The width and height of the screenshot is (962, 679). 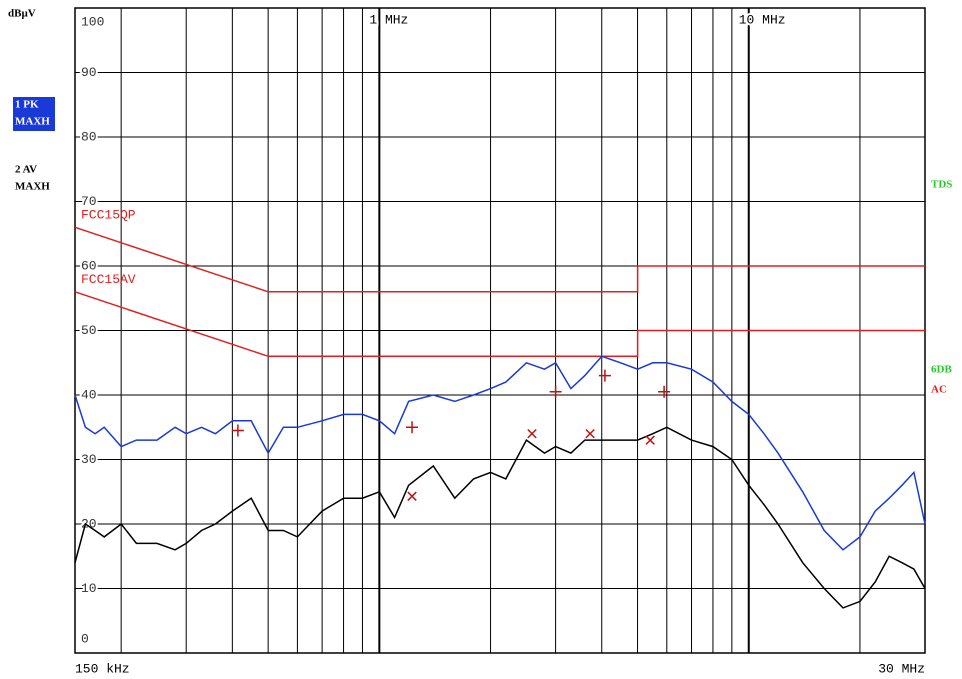 What do you see at coordinates (34, 114) in the screenshot?
I see `legend-bg` at bounding box center [34, 114].